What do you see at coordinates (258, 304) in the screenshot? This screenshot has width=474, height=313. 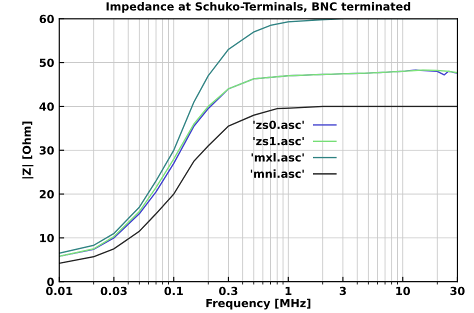 I see `x-axis-title: Frequency [MHz]` at bounding box center [258, 304].